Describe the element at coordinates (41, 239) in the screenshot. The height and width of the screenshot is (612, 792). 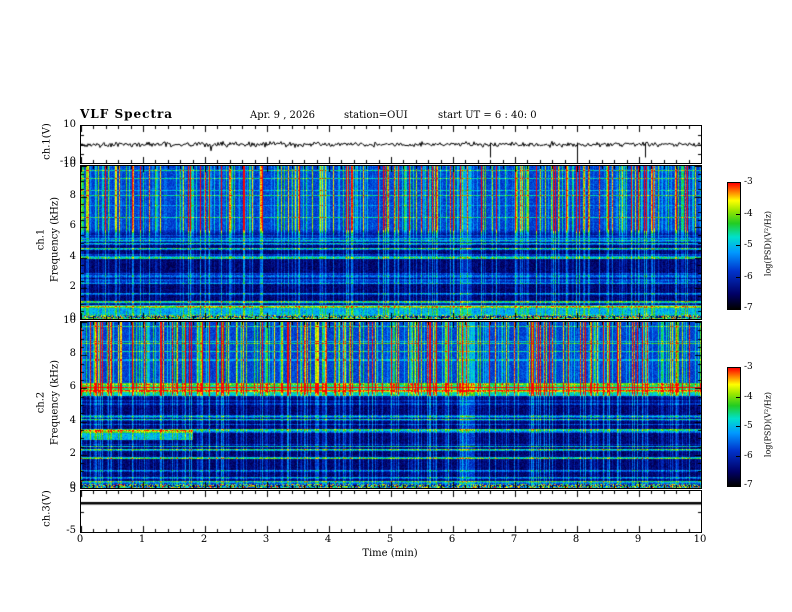
I see `ch1-channel-label: ch.1` at that location.